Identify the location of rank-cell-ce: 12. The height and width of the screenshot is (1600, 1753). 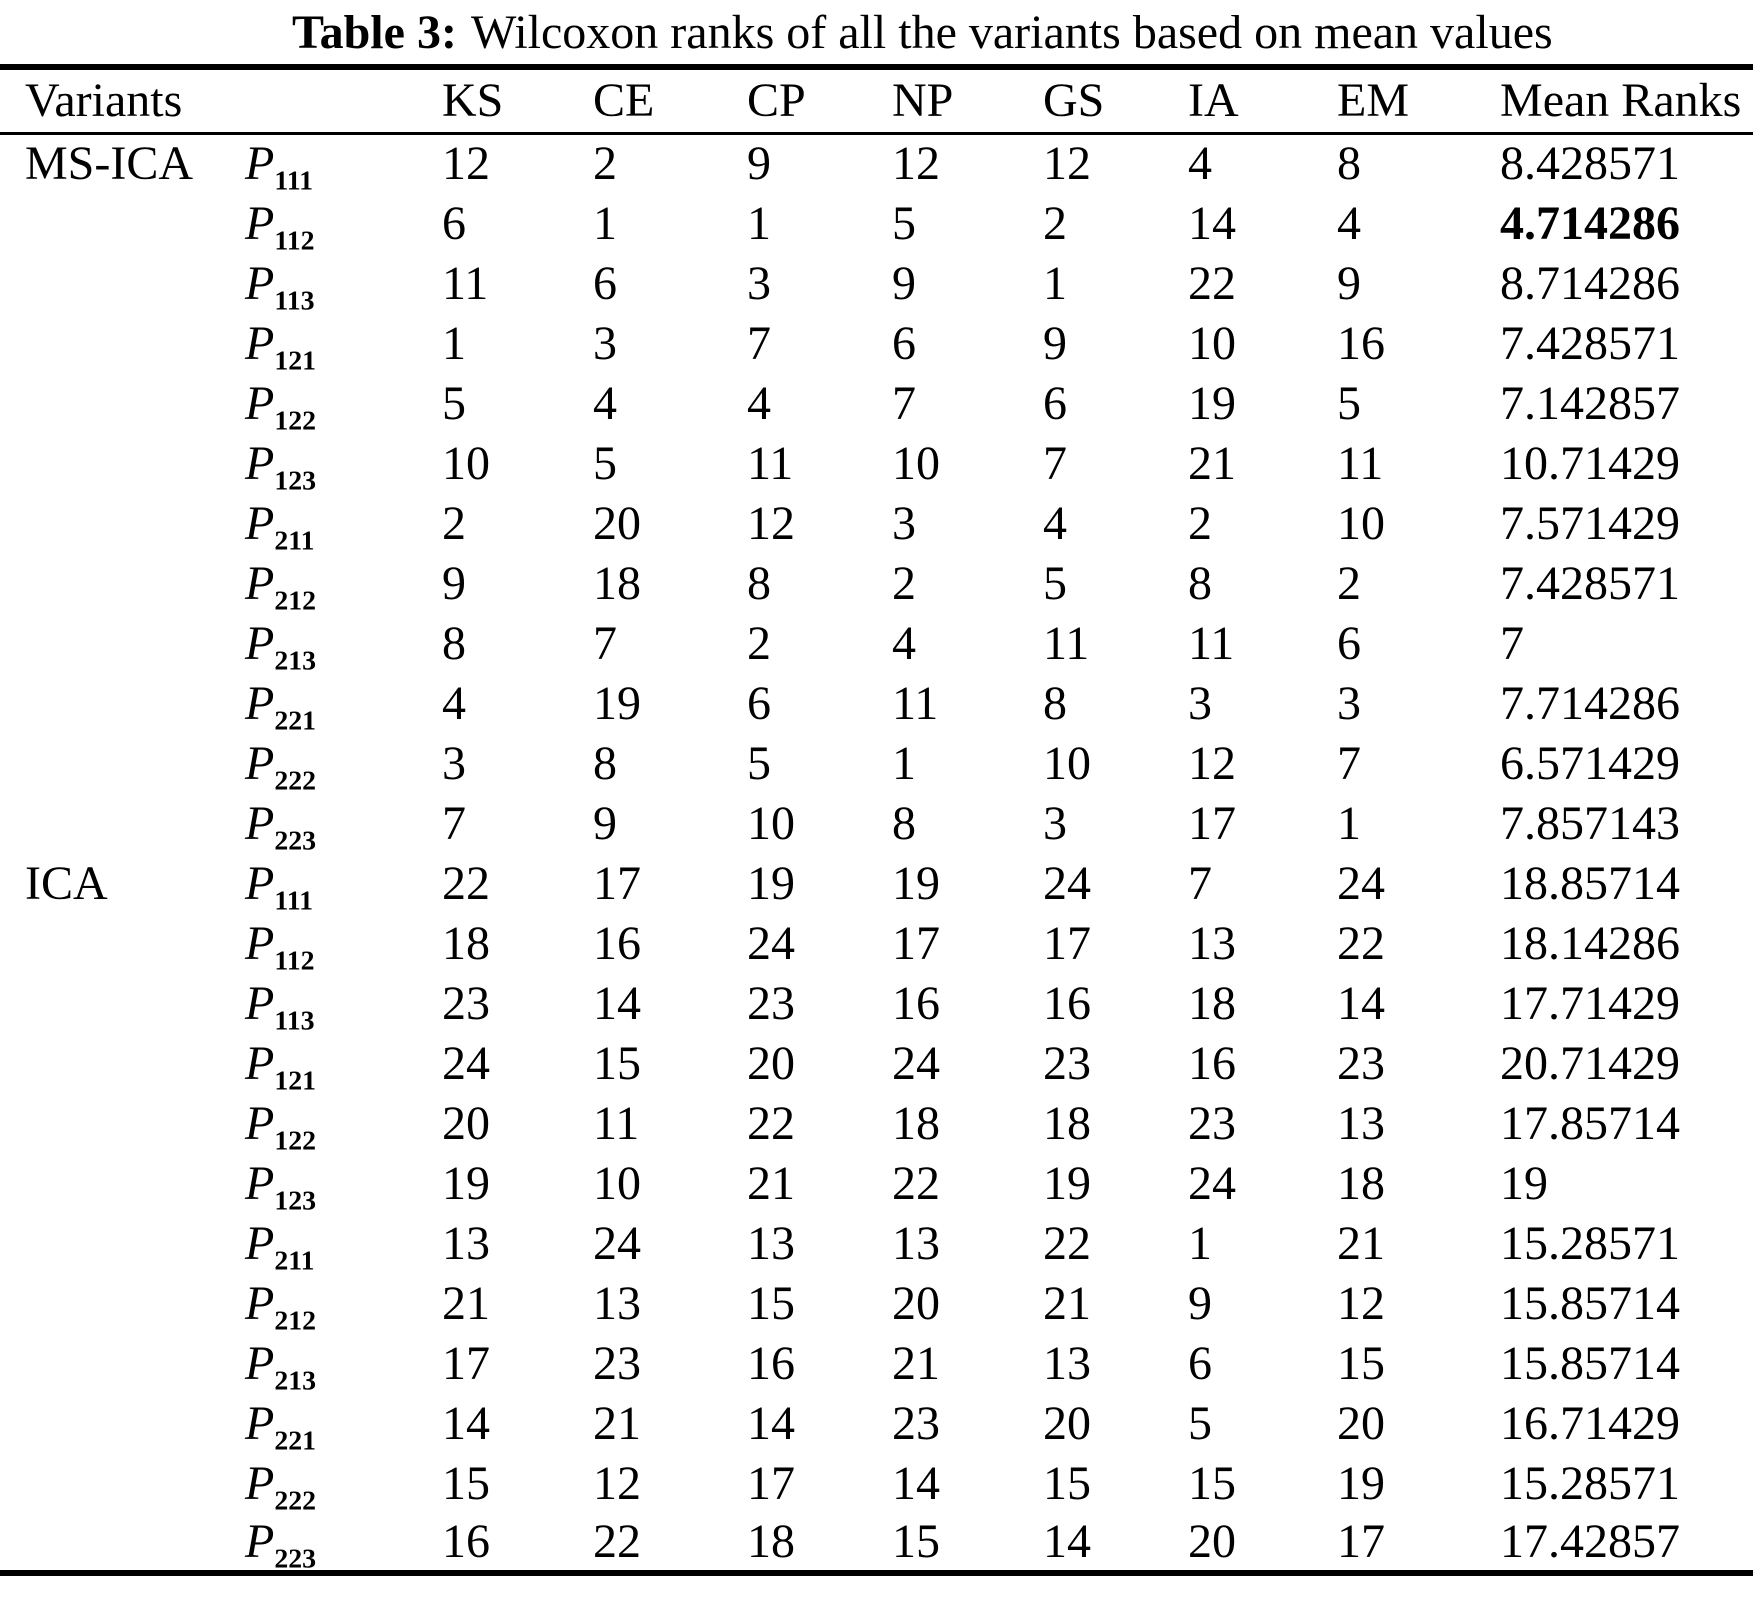
(617, 1483).